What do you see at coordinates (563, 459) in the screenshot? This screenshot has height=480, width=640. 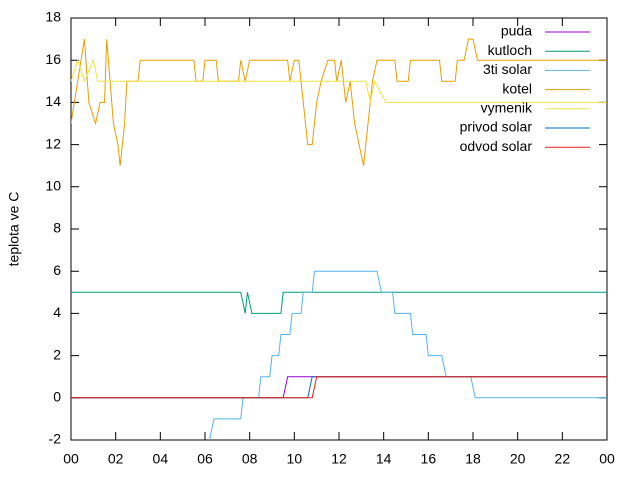 I see `x-tick-label: 22` at bounding box center [563, 459].